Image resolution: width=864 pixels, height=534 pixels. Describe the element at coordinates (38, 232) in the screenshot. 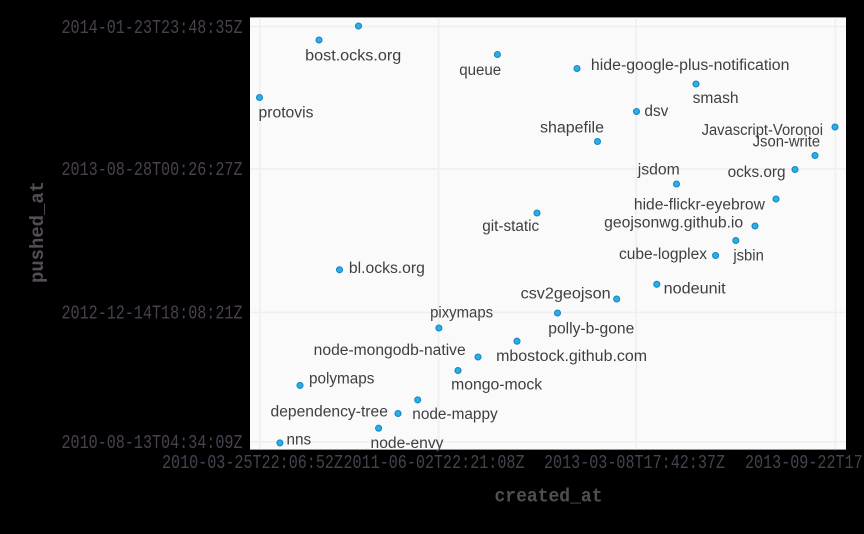

I see `svg-text: pushed_at` at that location.